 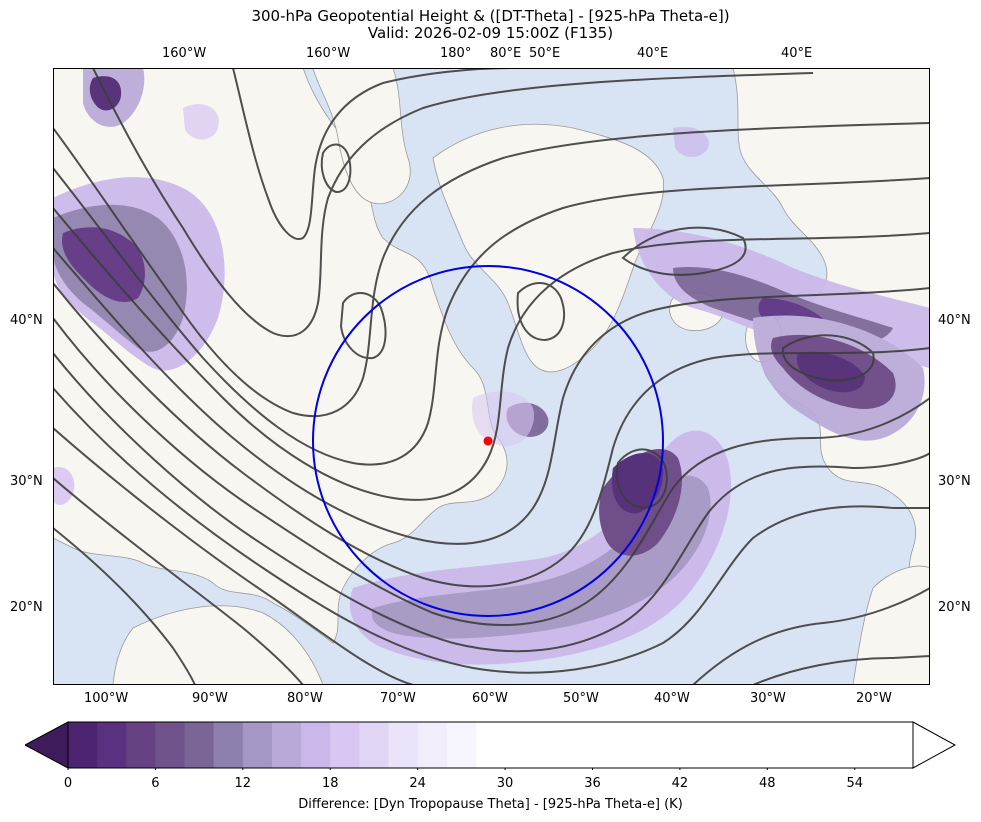 I want to click on left-lat-label: 20°N, so click(x=26, y=607).